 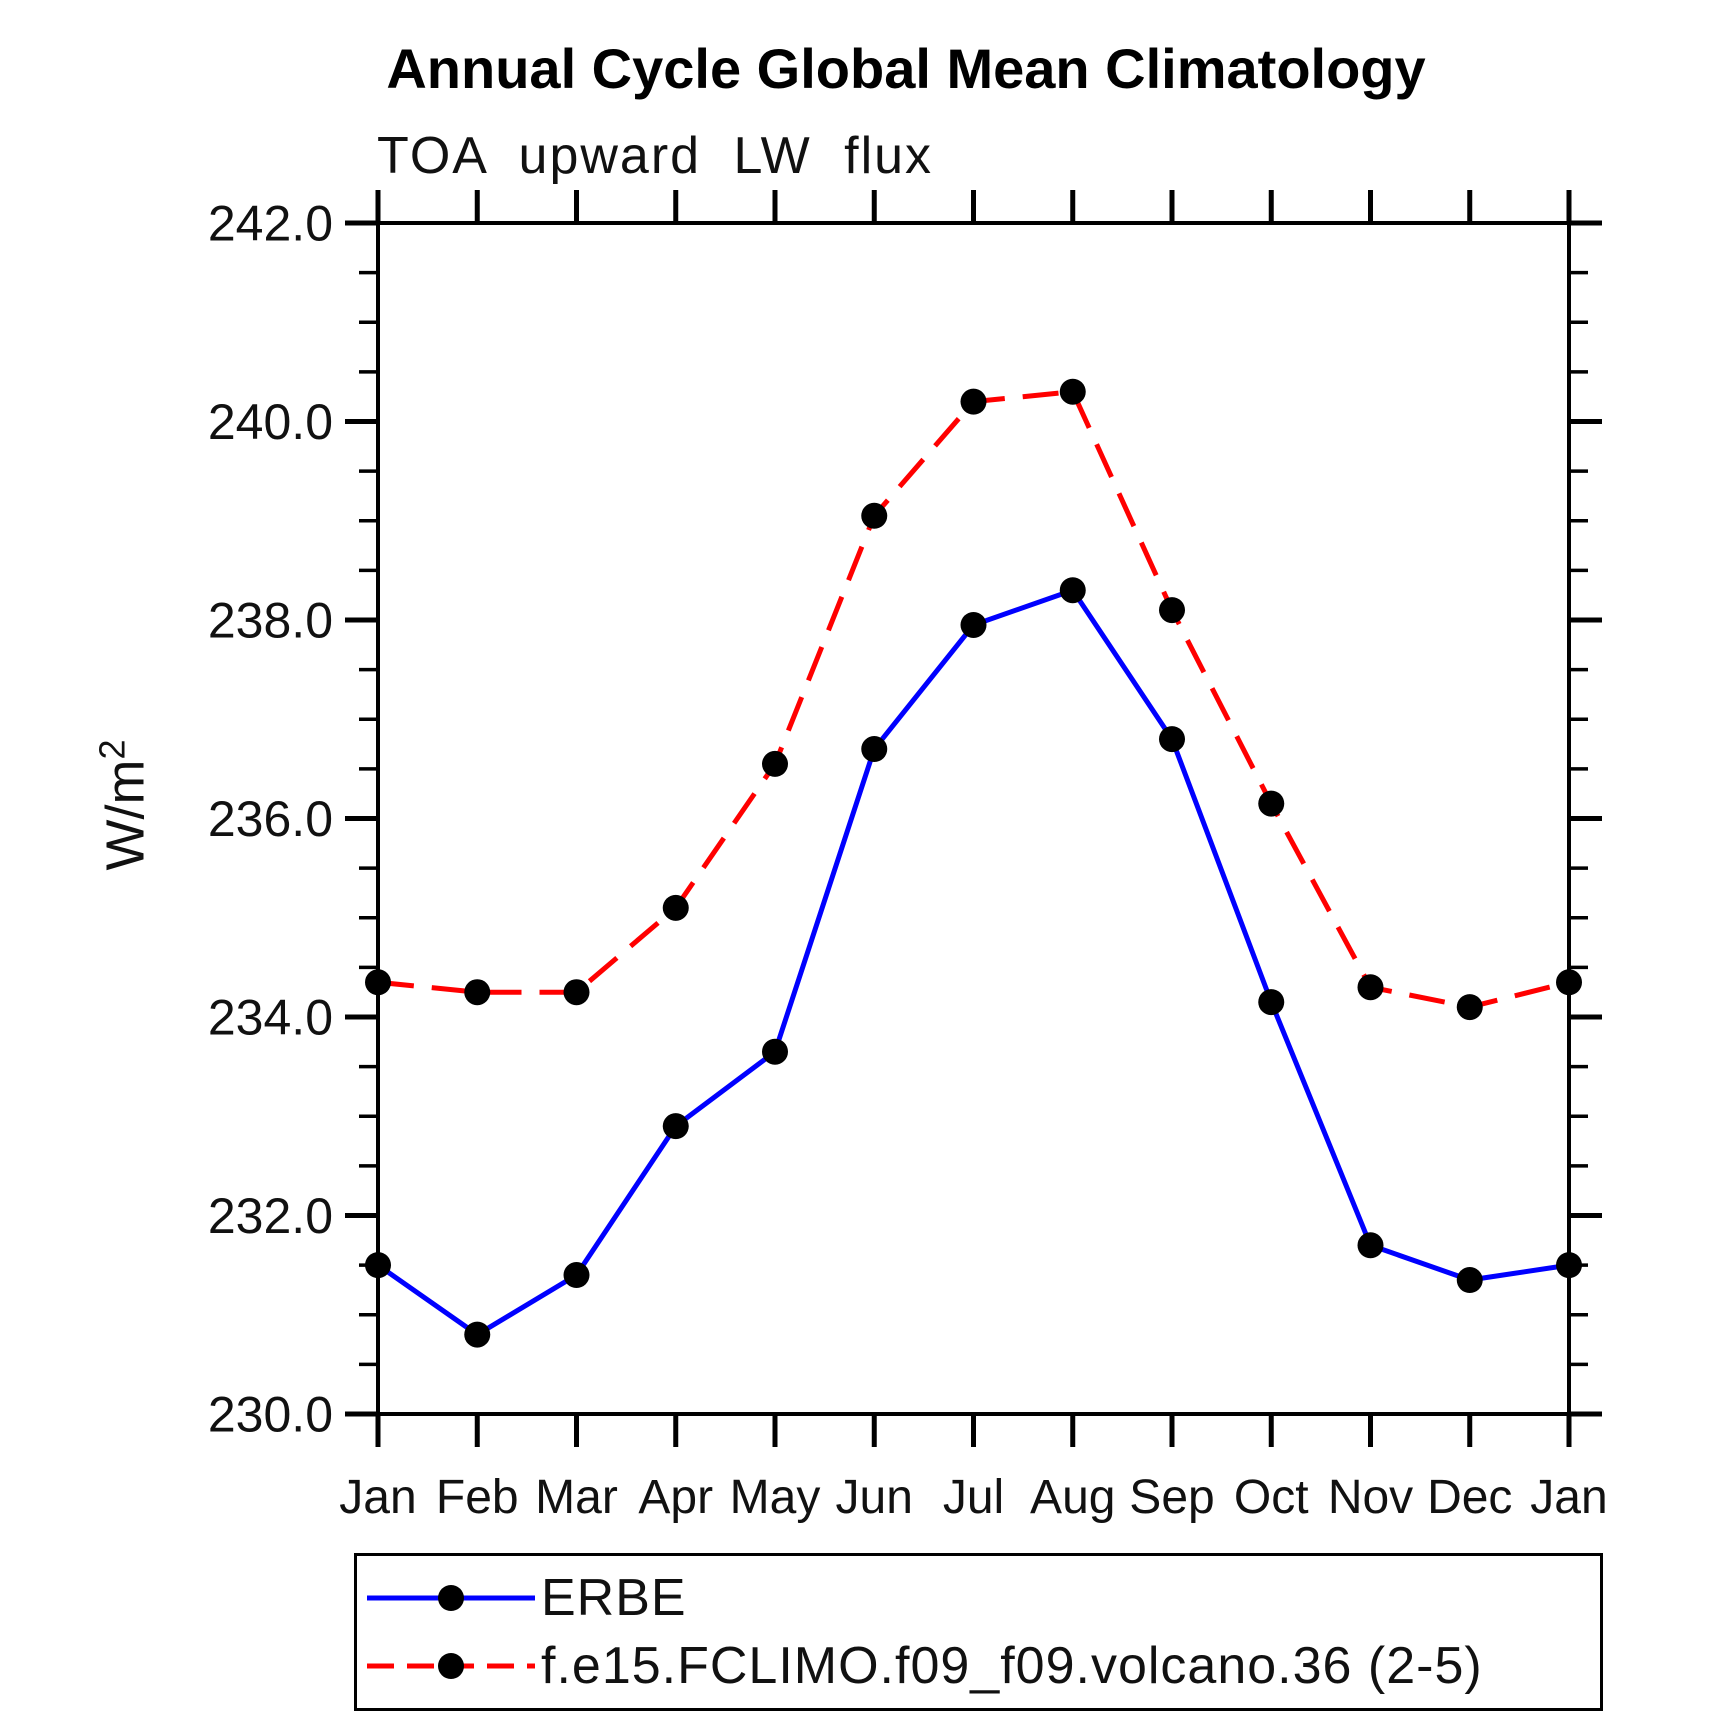 What do you see at coordinates (125, 815) in the screenshot?
I see `y-axis-unit-base: W/m` at bounding box center [125, 815].